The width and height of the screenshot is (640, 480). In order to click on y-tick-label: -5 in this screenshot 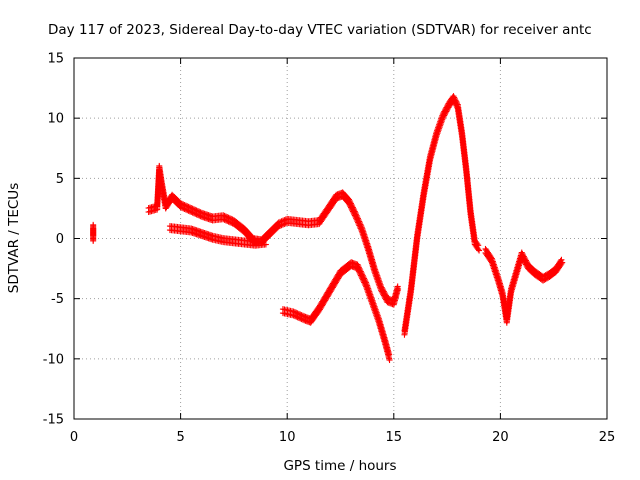, I will do `click(57, 299)`.